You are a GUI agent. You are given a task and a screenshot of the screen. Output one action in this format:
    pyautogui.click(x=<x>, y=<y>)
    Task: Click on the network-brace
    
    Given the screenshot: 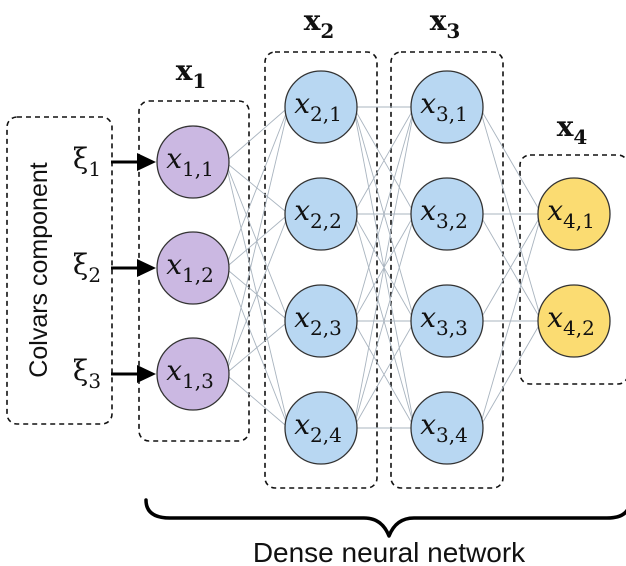 What is the action you would take?
    pyautogui.click(x=385, y=518)
    